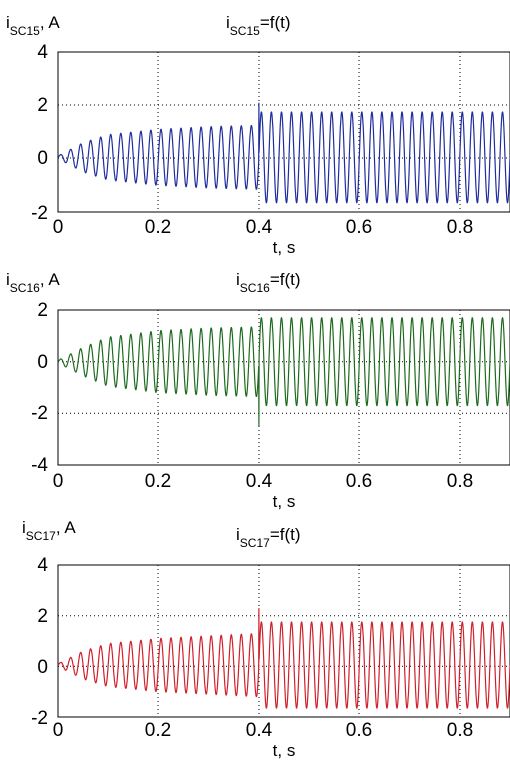 This screenshot has height=760, width=510. Describe the element at coordinates (42, 667) in the screenshot. I see `panel-3-ytick-0: 0` at that location.